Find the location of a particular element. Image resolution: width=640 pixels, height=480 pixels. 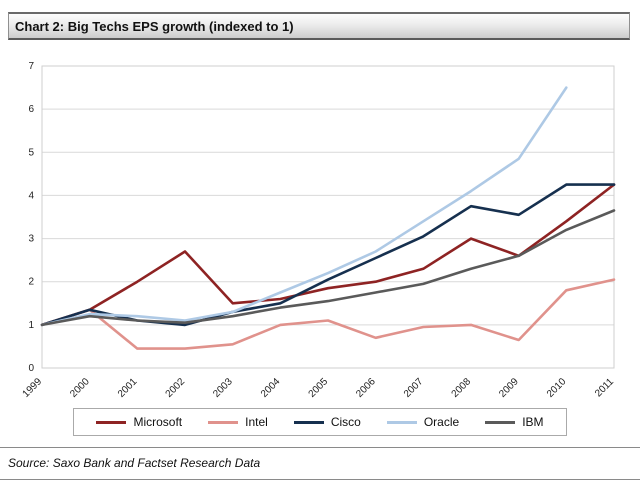

y-tick-label: 5 is located at coordinates (31, 152).